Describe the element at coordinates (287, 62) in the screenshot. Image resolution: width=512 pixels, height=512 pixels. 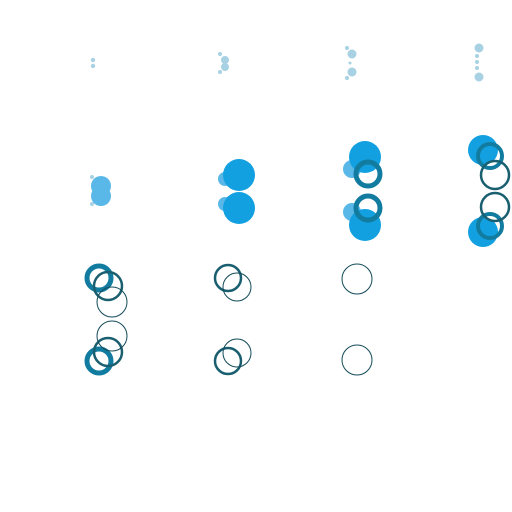
I see `dots-row` at that location.